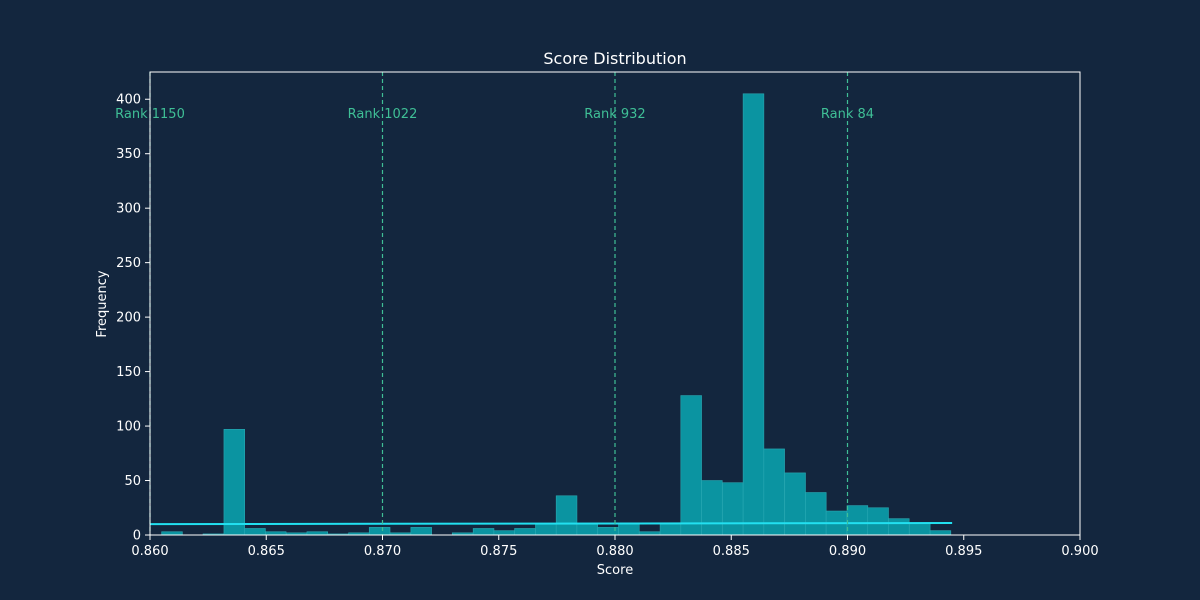  Describe the element at coordinates (382, 551) in the screenshot. I see `x-tick-label: 0.870` at that location.